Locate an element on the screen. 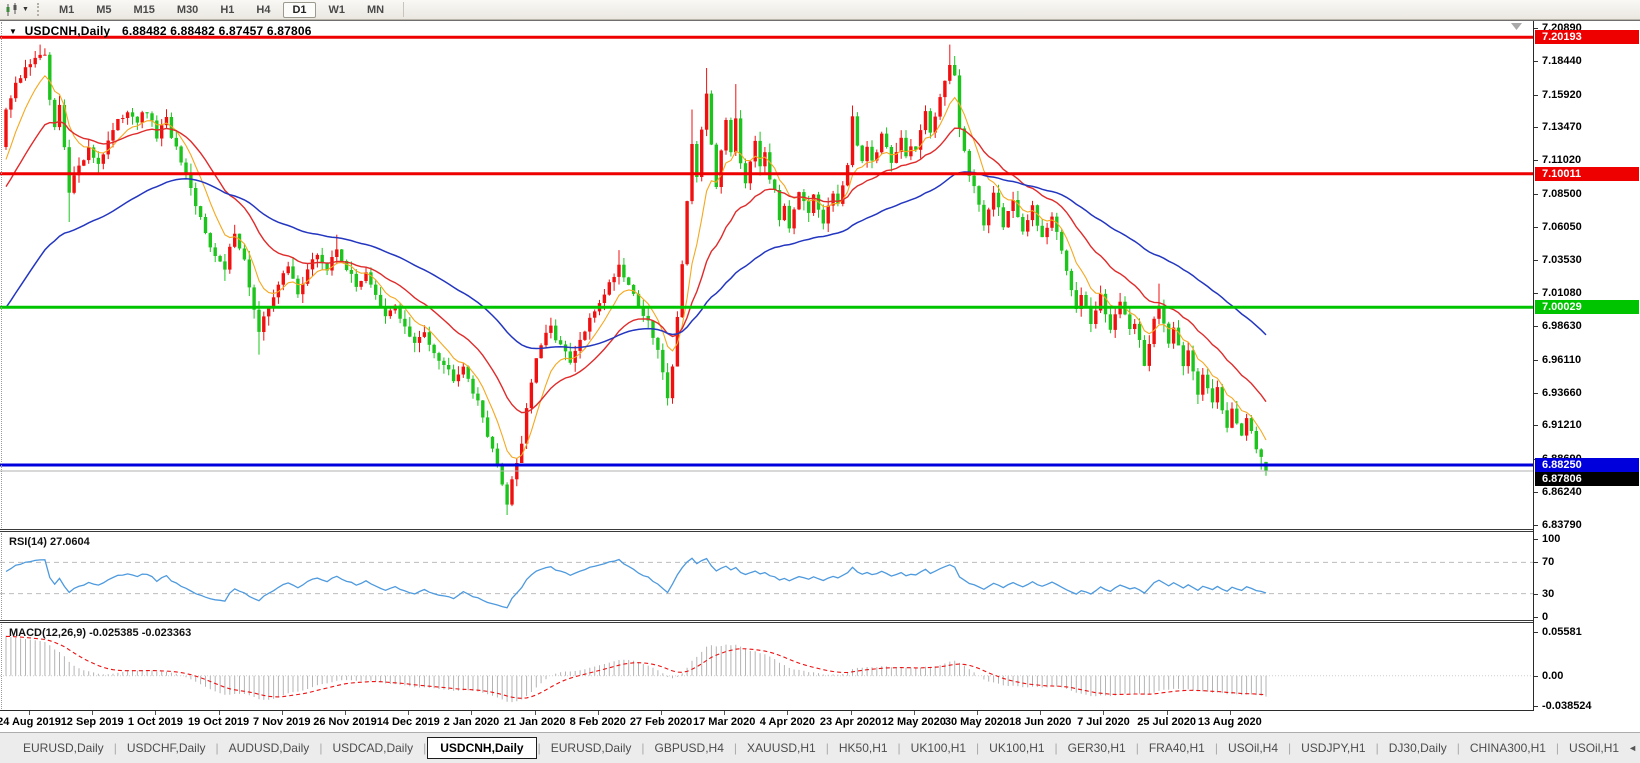 The width and height of the screenshot is (1640, 763). chart-tab-usoil-h1: USOil,H1 is located at coordinates (1594, 748).